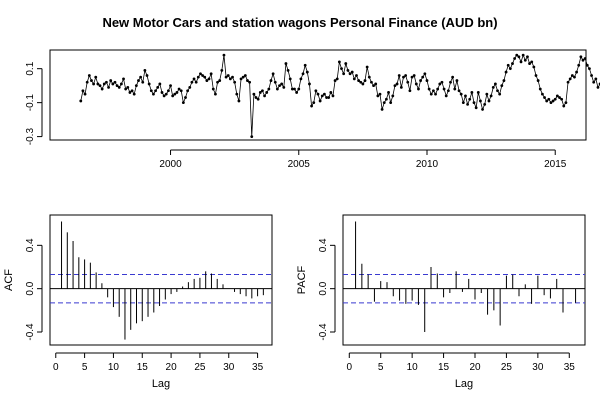  Describe the element at coordinates (85, 367) in the screenshot. I see `acf-x-tick-label: 5` at that location.